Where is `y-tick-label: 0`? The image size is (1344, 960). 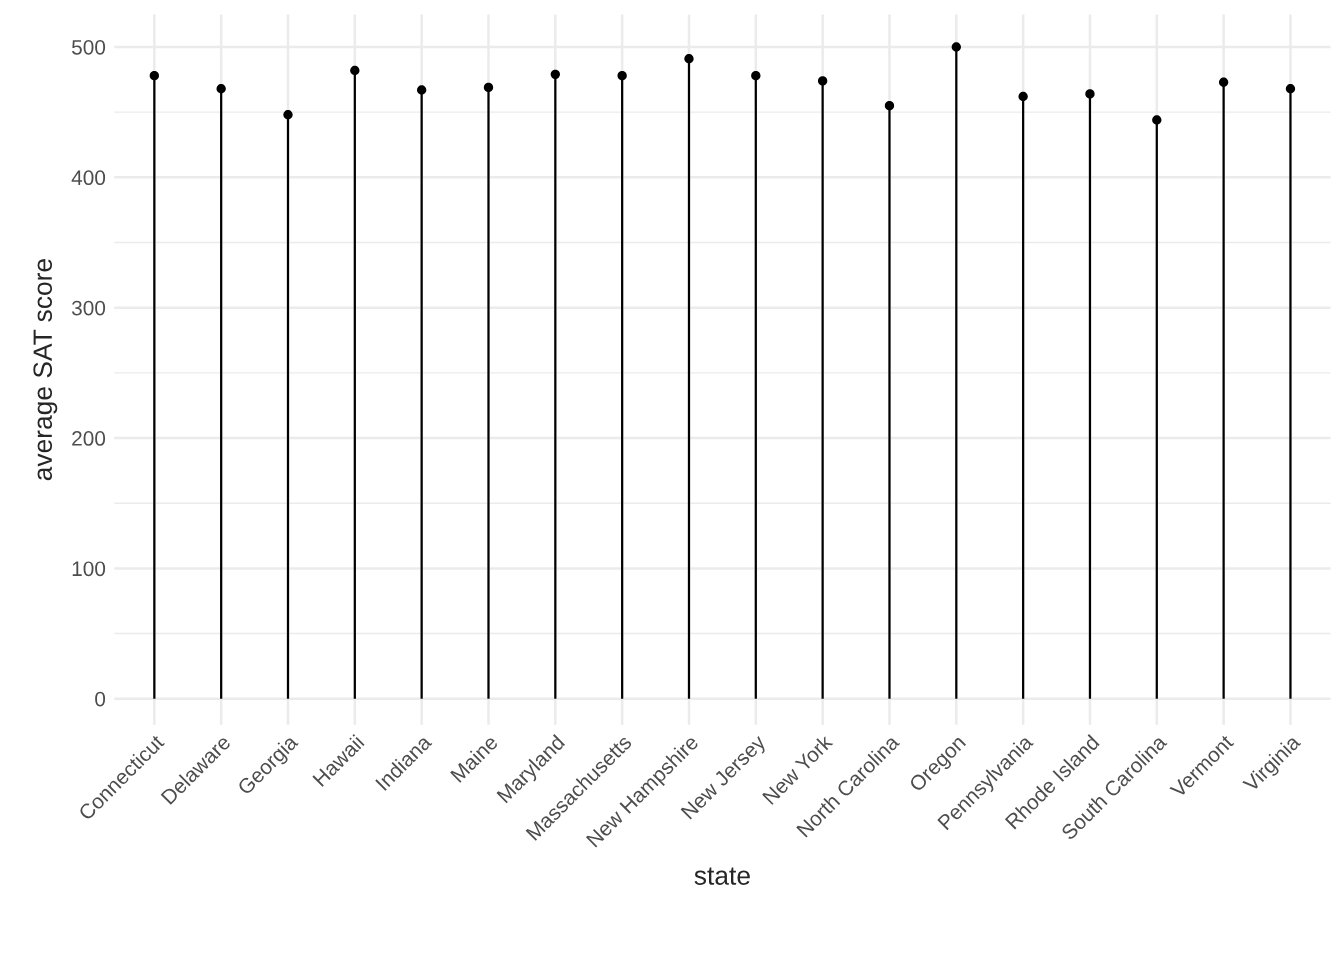 y-tick-label: 0 is located at coordinates (100, 699).